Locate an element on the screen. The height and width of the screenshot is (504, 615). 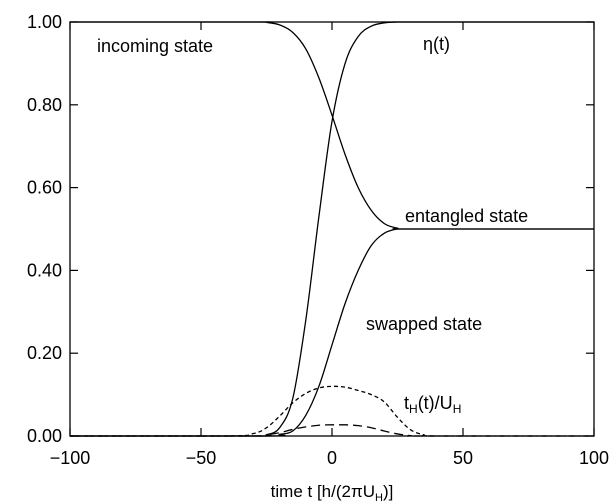
xlabel-pi: π is located at coordinates (357, 491).